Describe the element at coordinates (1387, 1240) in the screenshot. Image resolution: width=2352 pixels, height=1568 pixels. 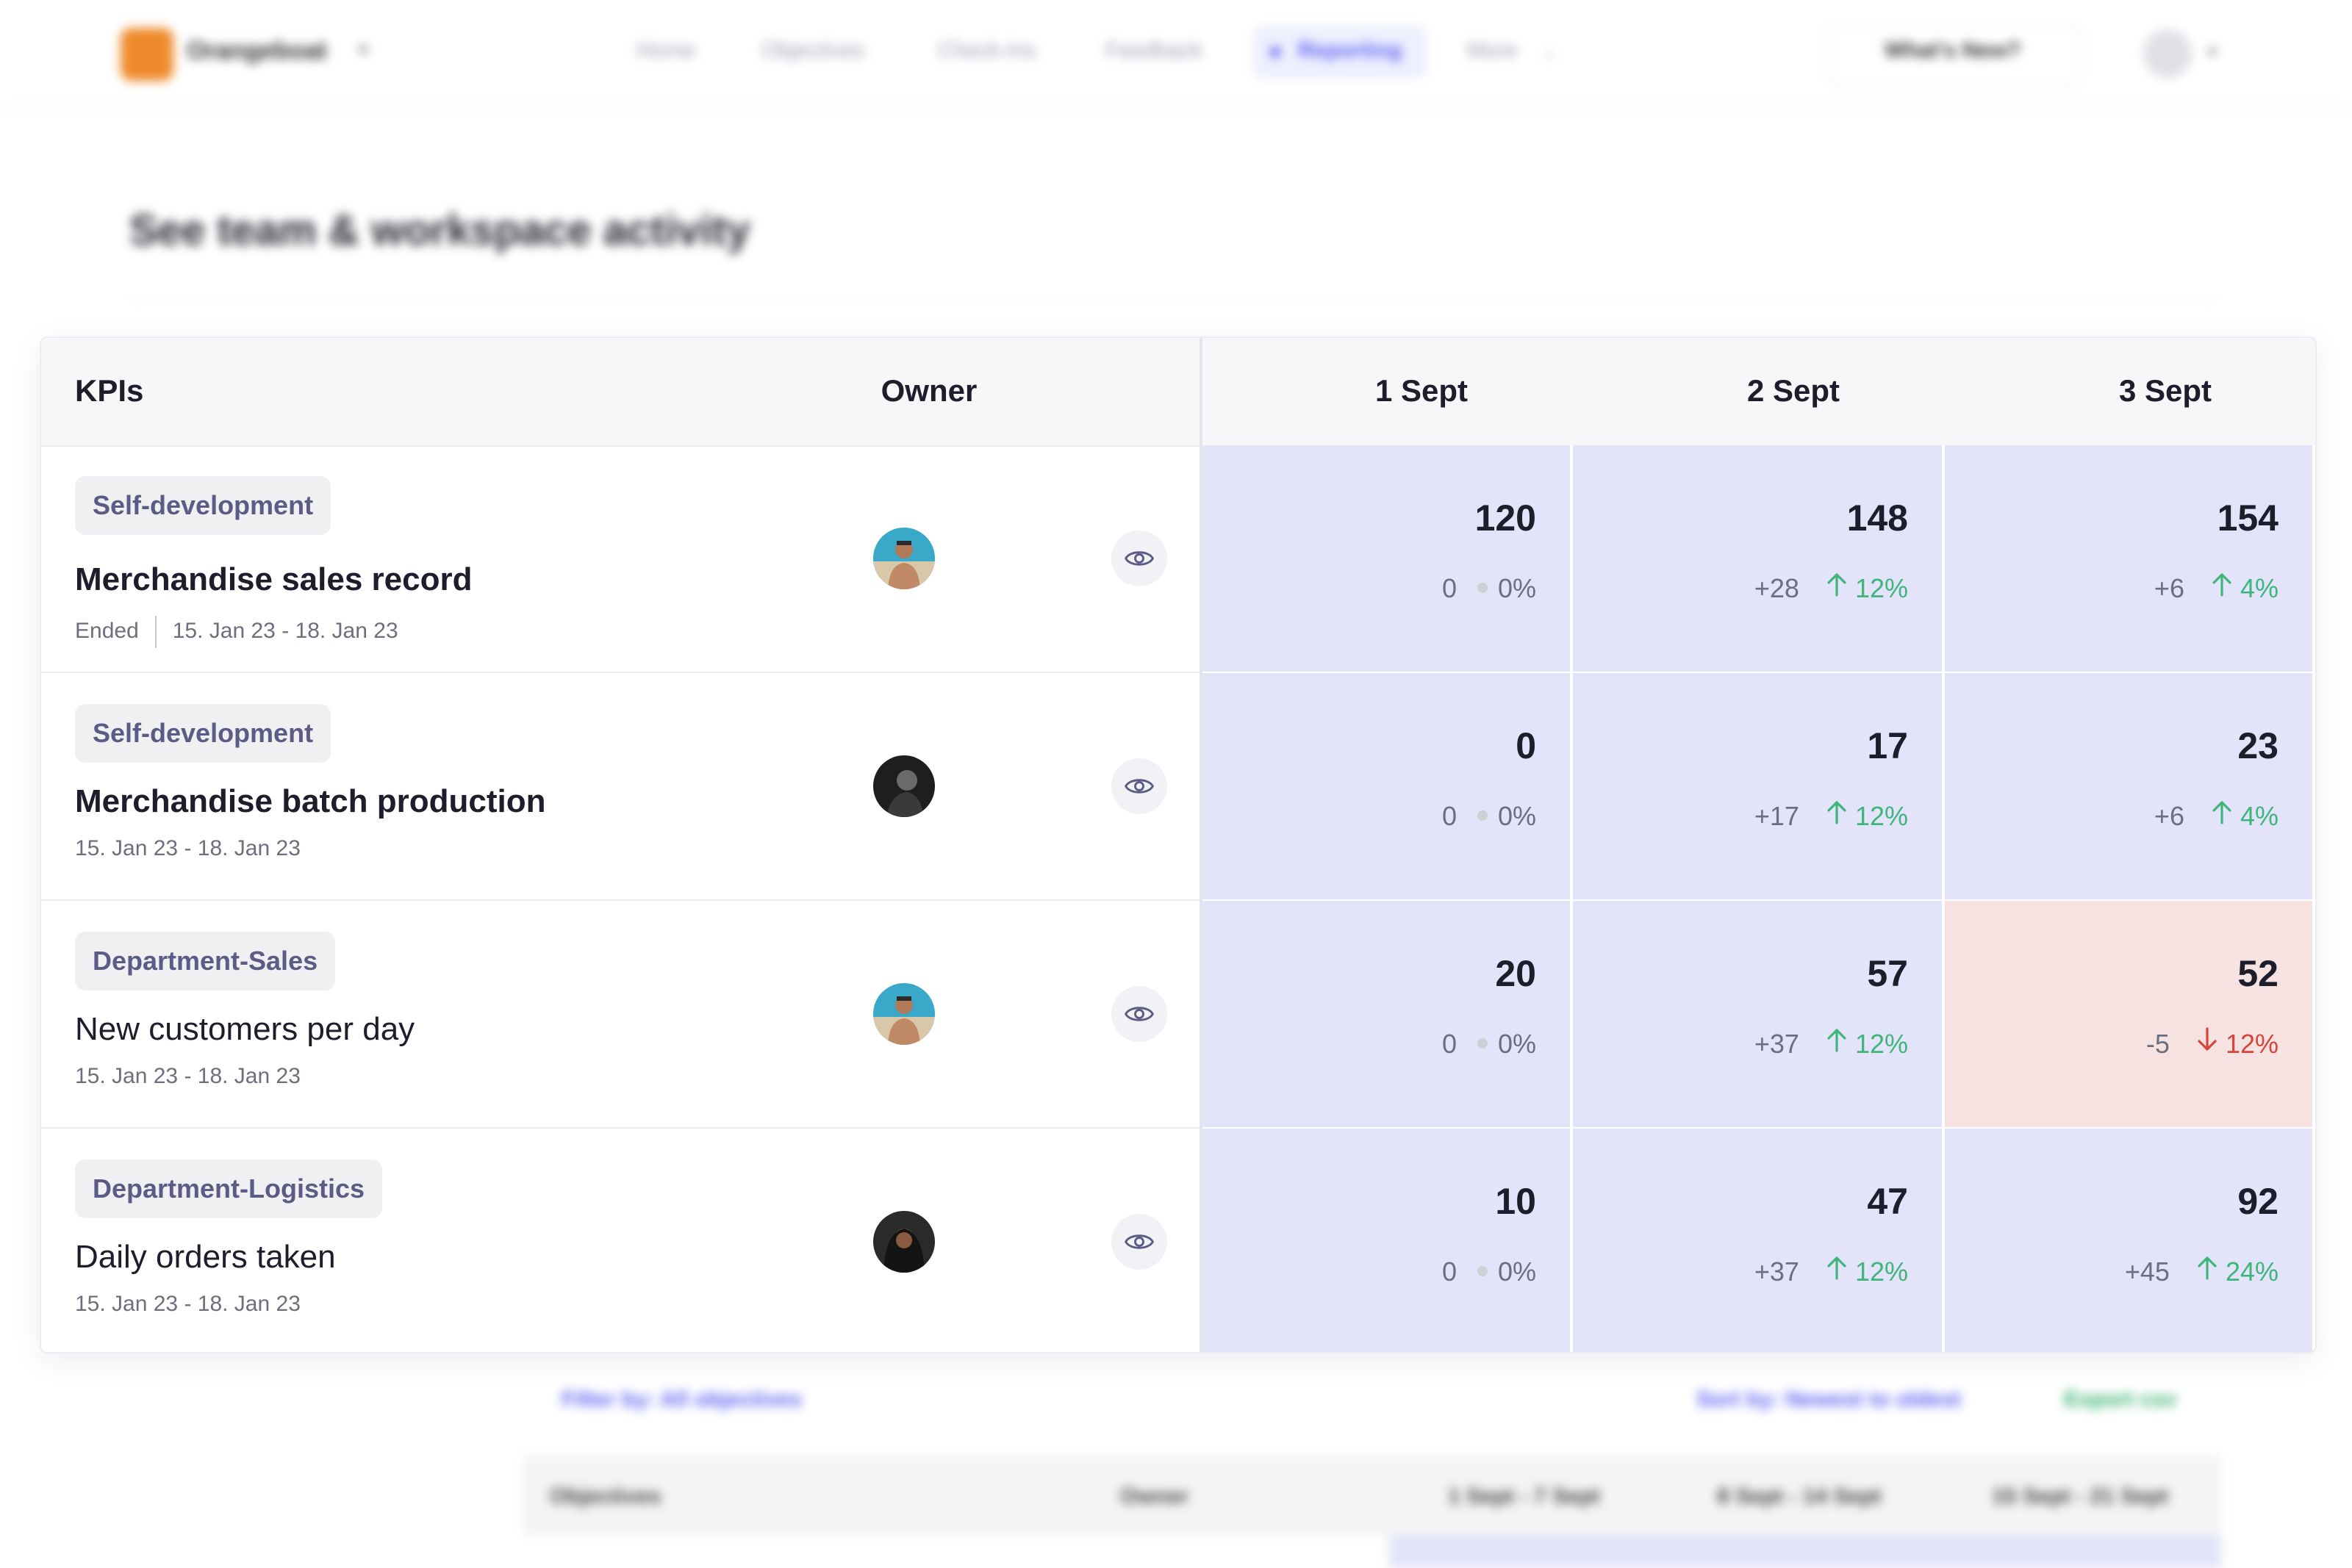
I see `kpi-cell: 10 0 0%` at that location.